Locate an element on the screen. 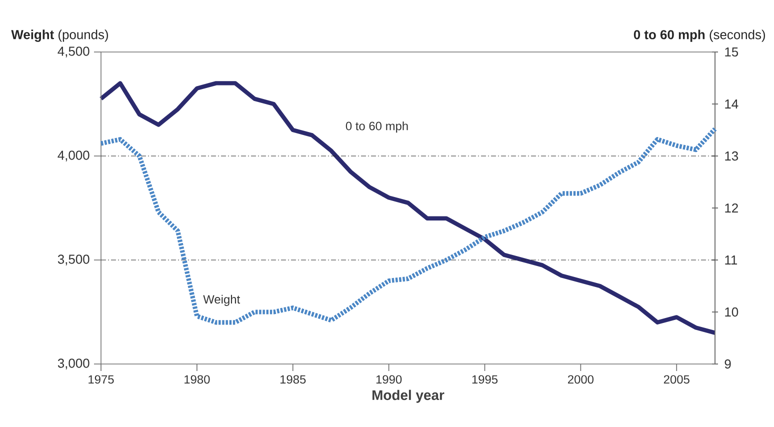 Image resolution: width=774 pixels, height=427 pixels. y2-tick-label: 9 is located at coordinates (727, 364).